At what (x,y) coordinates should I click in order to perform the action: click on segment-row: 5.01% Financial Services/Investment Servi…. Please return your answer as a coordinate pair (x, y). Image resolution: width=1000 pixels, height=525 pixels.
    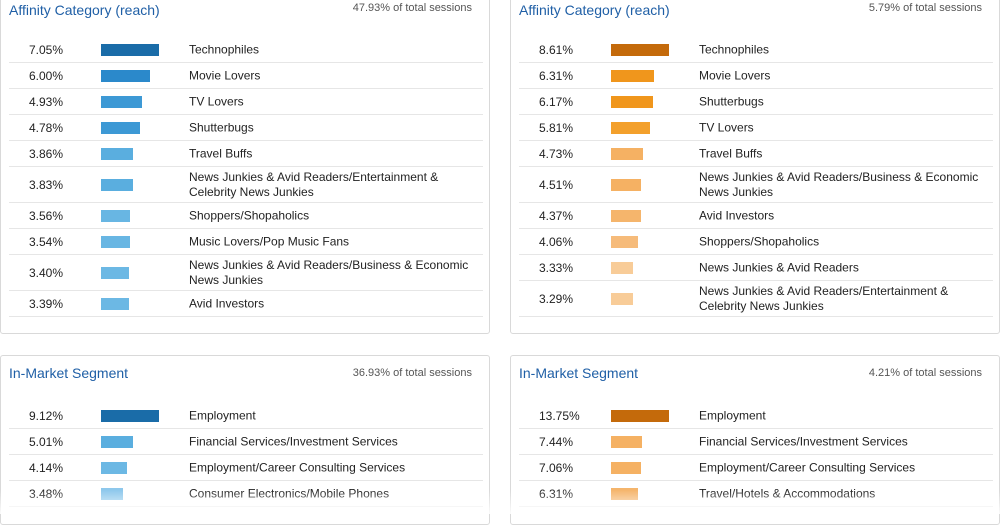
    Looking at the image, I should click on (246, 442).